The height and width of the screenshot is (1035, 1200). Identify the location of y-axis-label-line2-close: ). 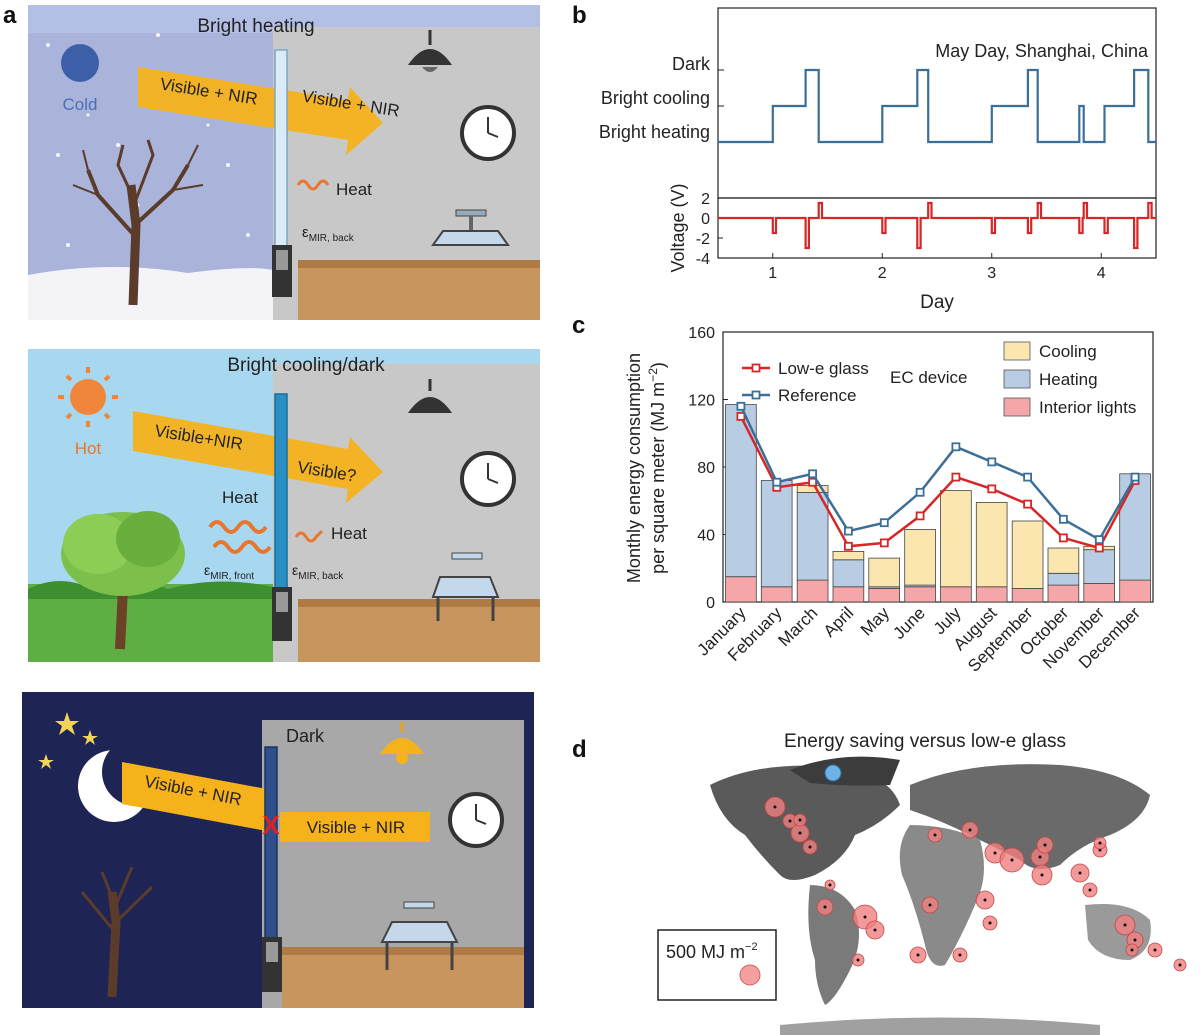
(658, 365).